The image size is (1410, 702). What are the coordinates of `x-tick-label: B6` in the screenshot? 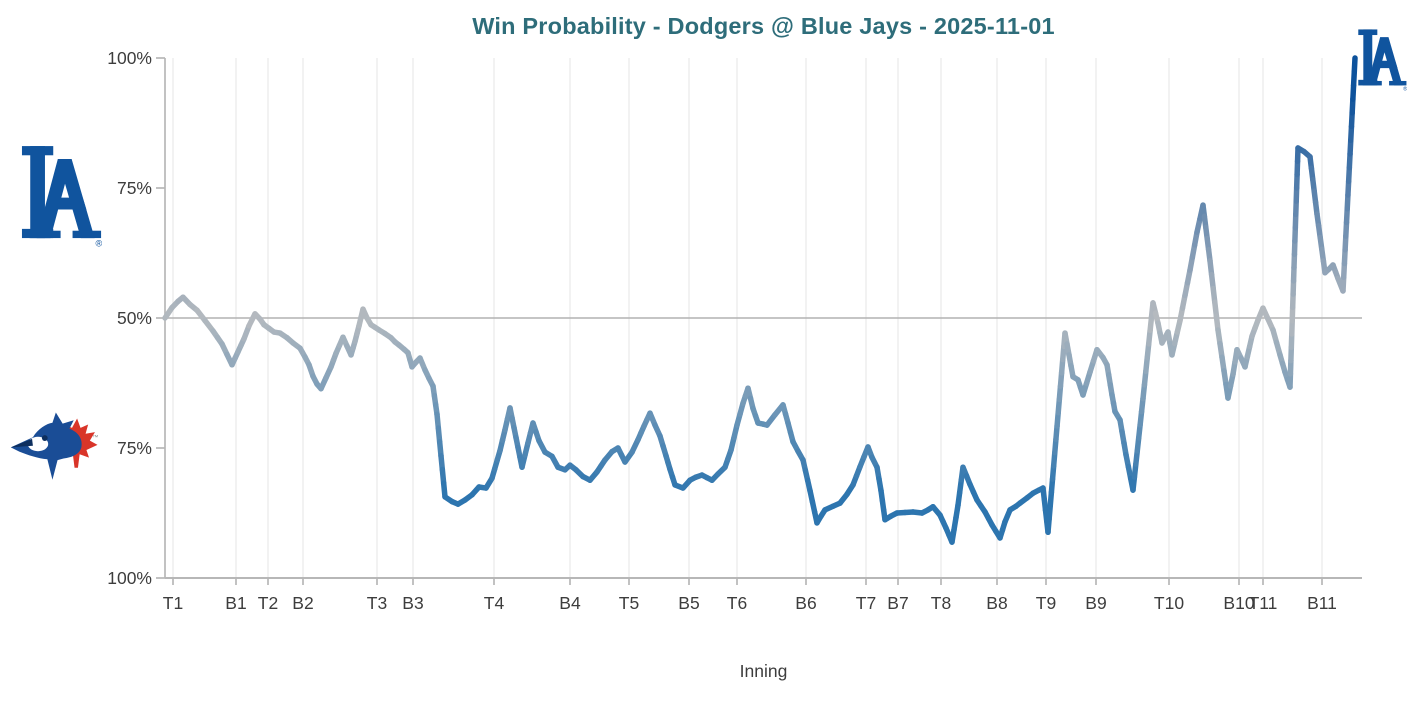 It's located at (805, 603).